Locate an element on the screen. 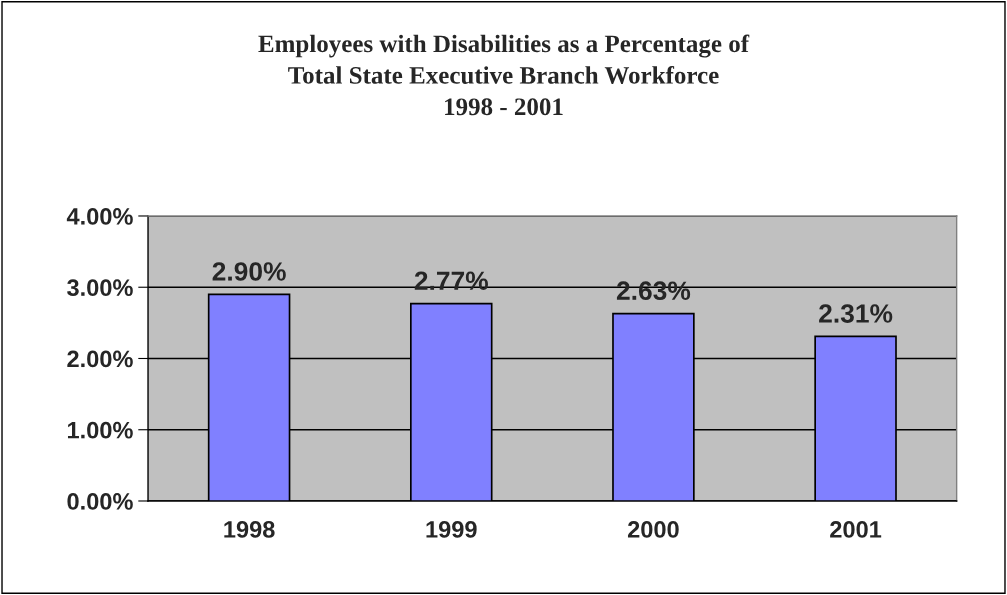 The height and width of the screenshot is (595, 1007). y-tick-label: 0.00% is located at coordinates (100, 501).